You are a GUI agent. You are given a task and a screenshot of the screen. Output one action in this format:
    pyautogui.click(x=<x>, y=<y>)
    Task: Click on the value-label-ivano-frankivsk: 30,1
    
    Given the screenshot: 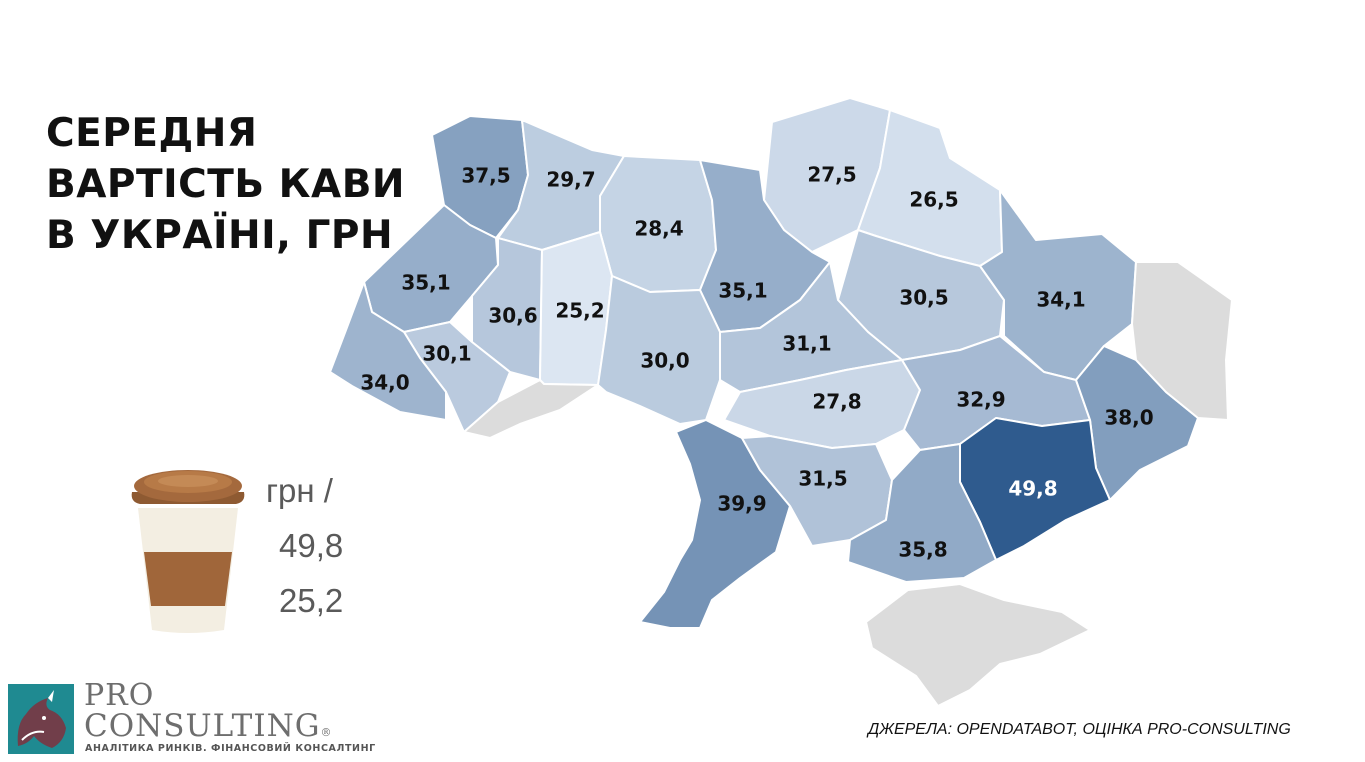 What is the action you would take?
    pyautogui.click(x=446, y=354)
    